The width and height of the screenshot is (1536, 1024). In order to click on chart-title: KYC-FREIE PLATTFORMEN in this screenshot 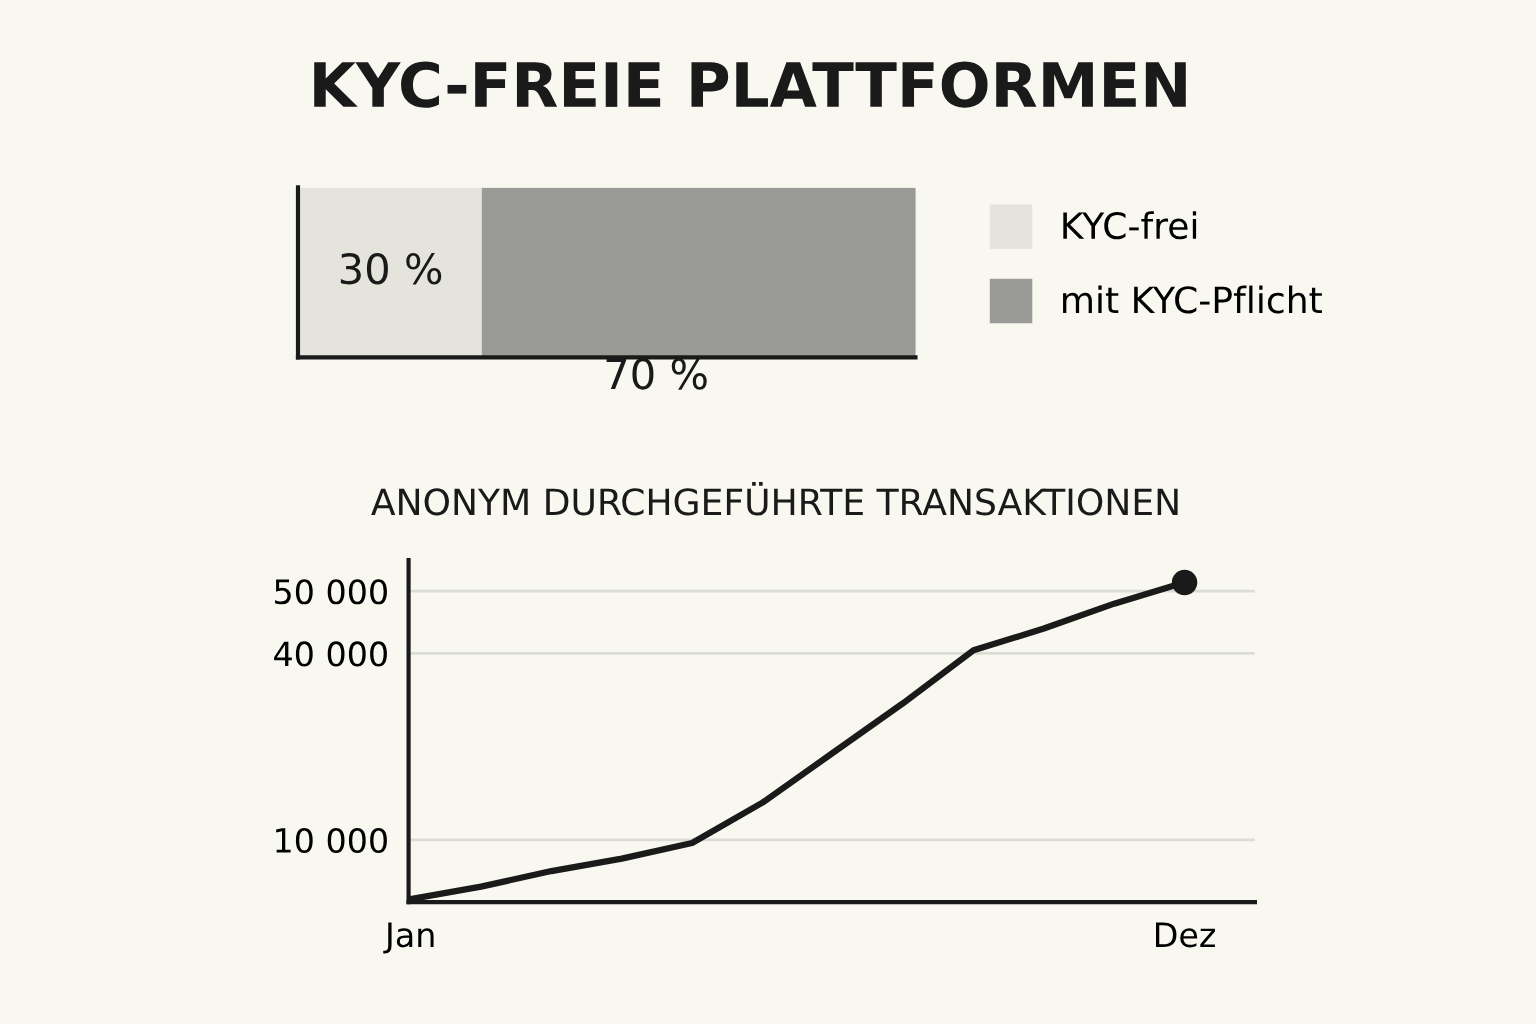, I will do `click(750, 84)`.